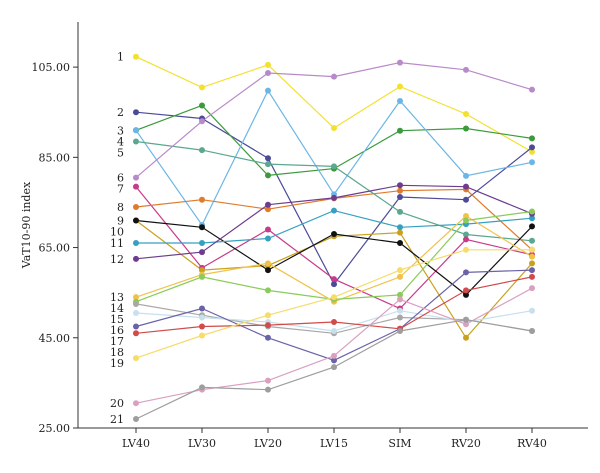  Describe the element at coordinates (268, 175) in the screenshot. I see `data-point-3-lv20` at that location.